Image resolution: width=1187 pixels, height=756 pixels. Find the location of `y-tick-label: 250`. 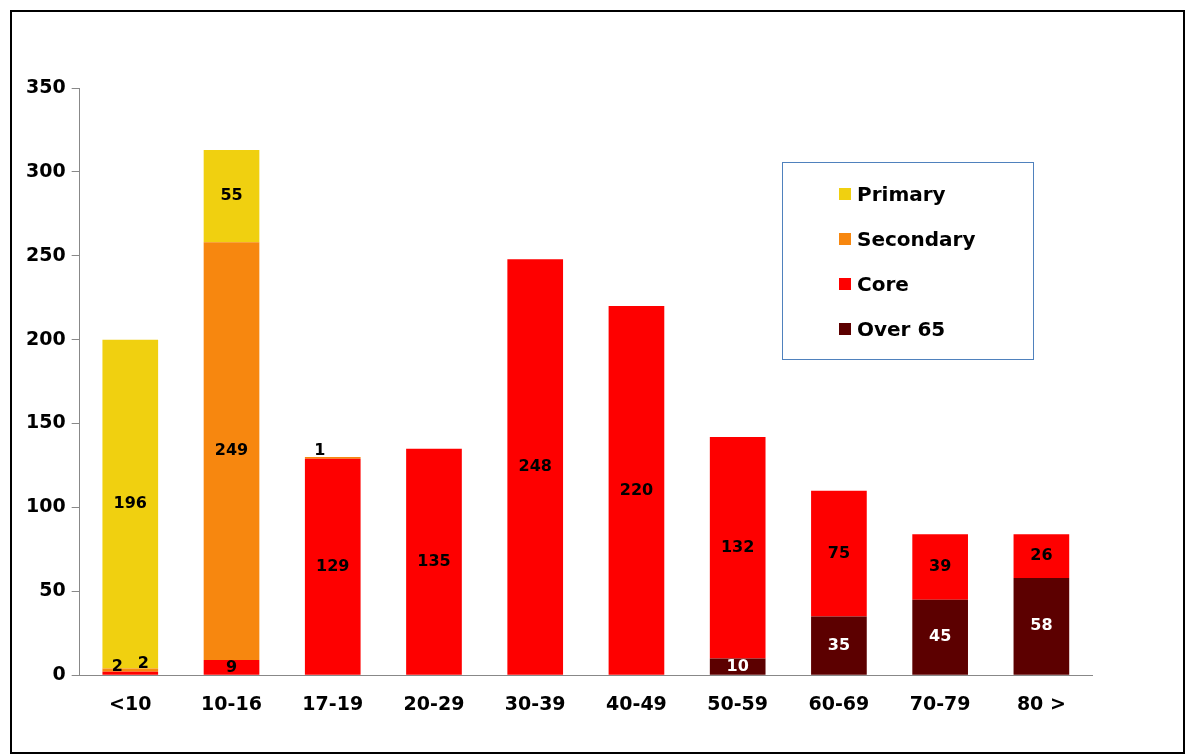

y-tick-label: 250 is located at coordinates (45, 253).